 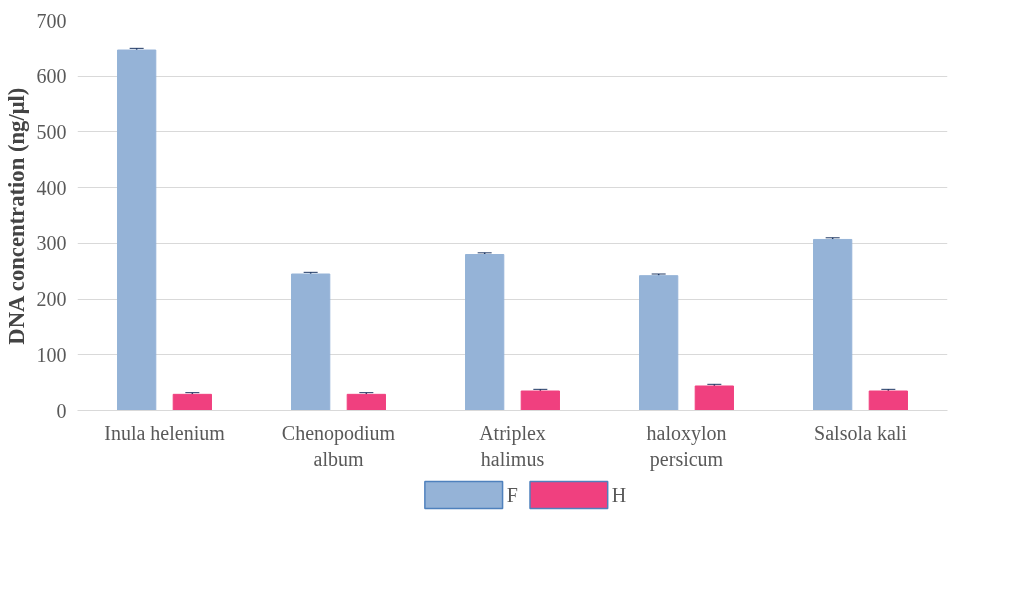 I want to click on y-tick-label: 600, so click(x=51, y=76).